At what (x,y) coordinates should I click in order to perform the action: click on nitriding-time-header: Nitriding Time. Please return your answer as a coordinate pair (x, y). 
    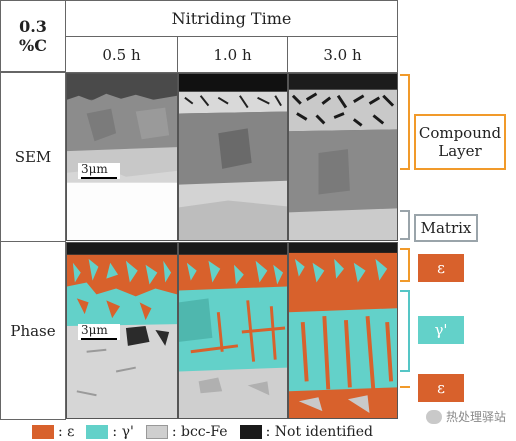
    Looking at the image, I should click on (231, 18).